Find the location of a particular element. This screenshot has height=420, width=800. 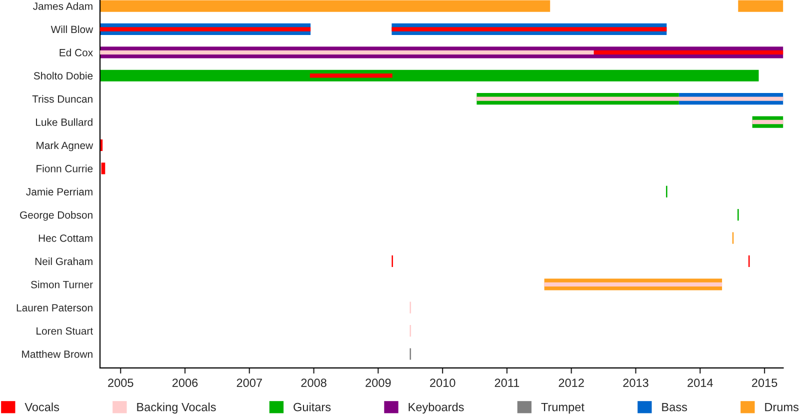

x-tick-label: 2007 is located at coordinates (249, 383).